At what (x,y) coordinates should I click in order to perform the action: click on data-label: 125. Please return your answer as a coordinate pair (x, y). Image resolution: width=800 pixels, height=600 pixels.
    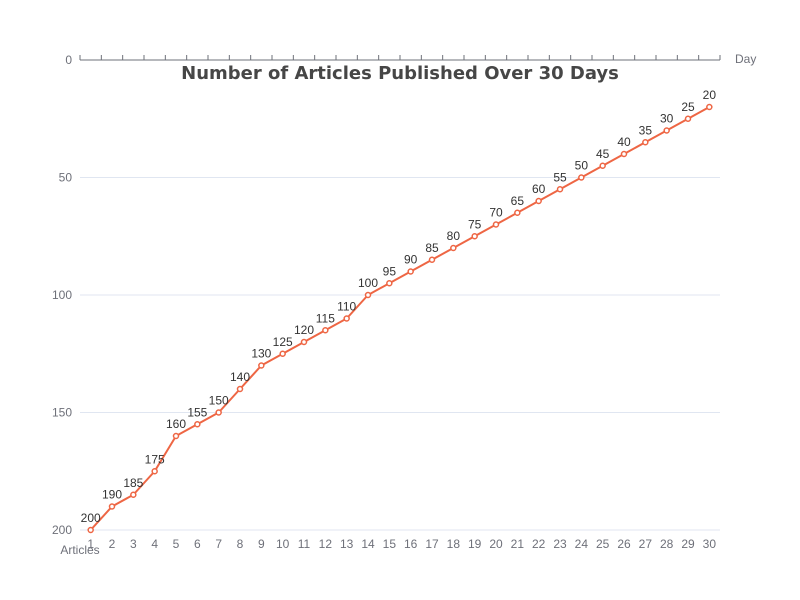
    Looking at the image, I should click on (283, 342).